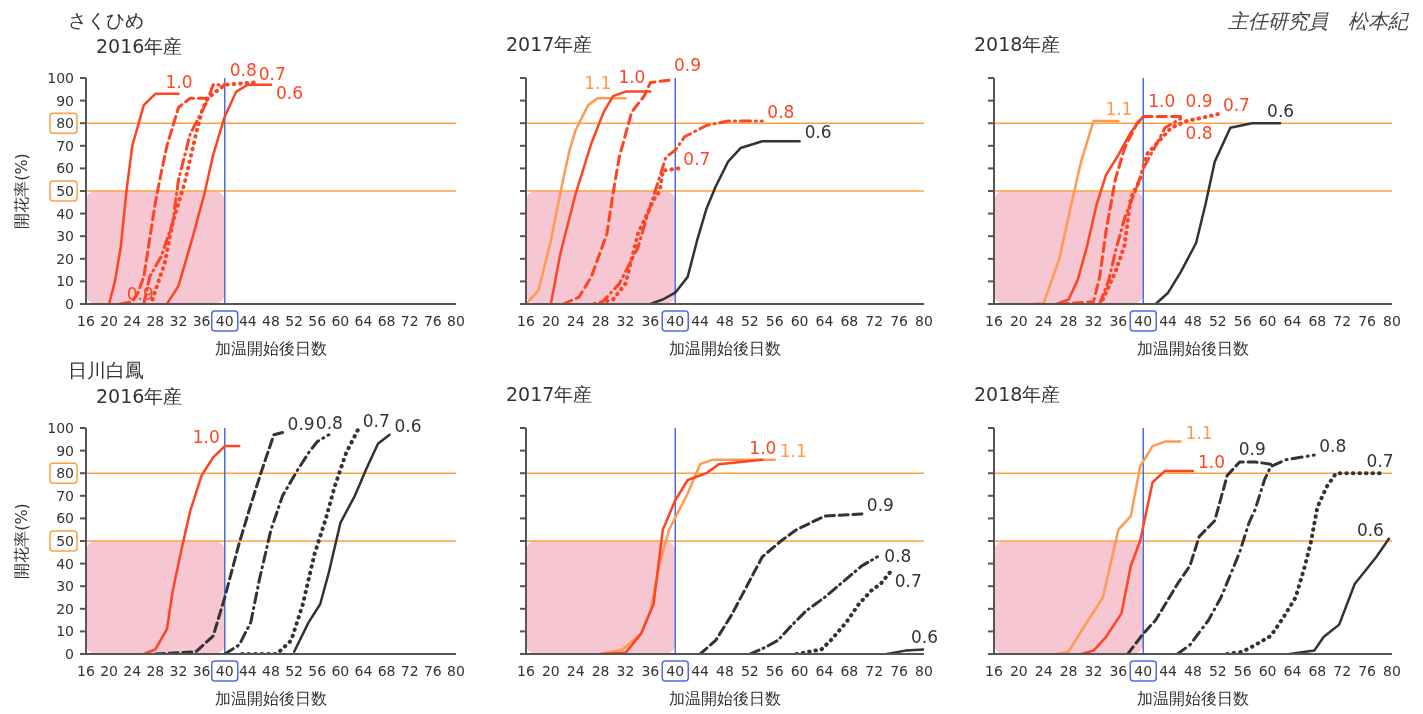 This screenshot has width=1423, height=714. What do you see at coordinates (65, 631) in the screenshot?
I see `y-tick-label: 10` at bounding box center [65, 631].